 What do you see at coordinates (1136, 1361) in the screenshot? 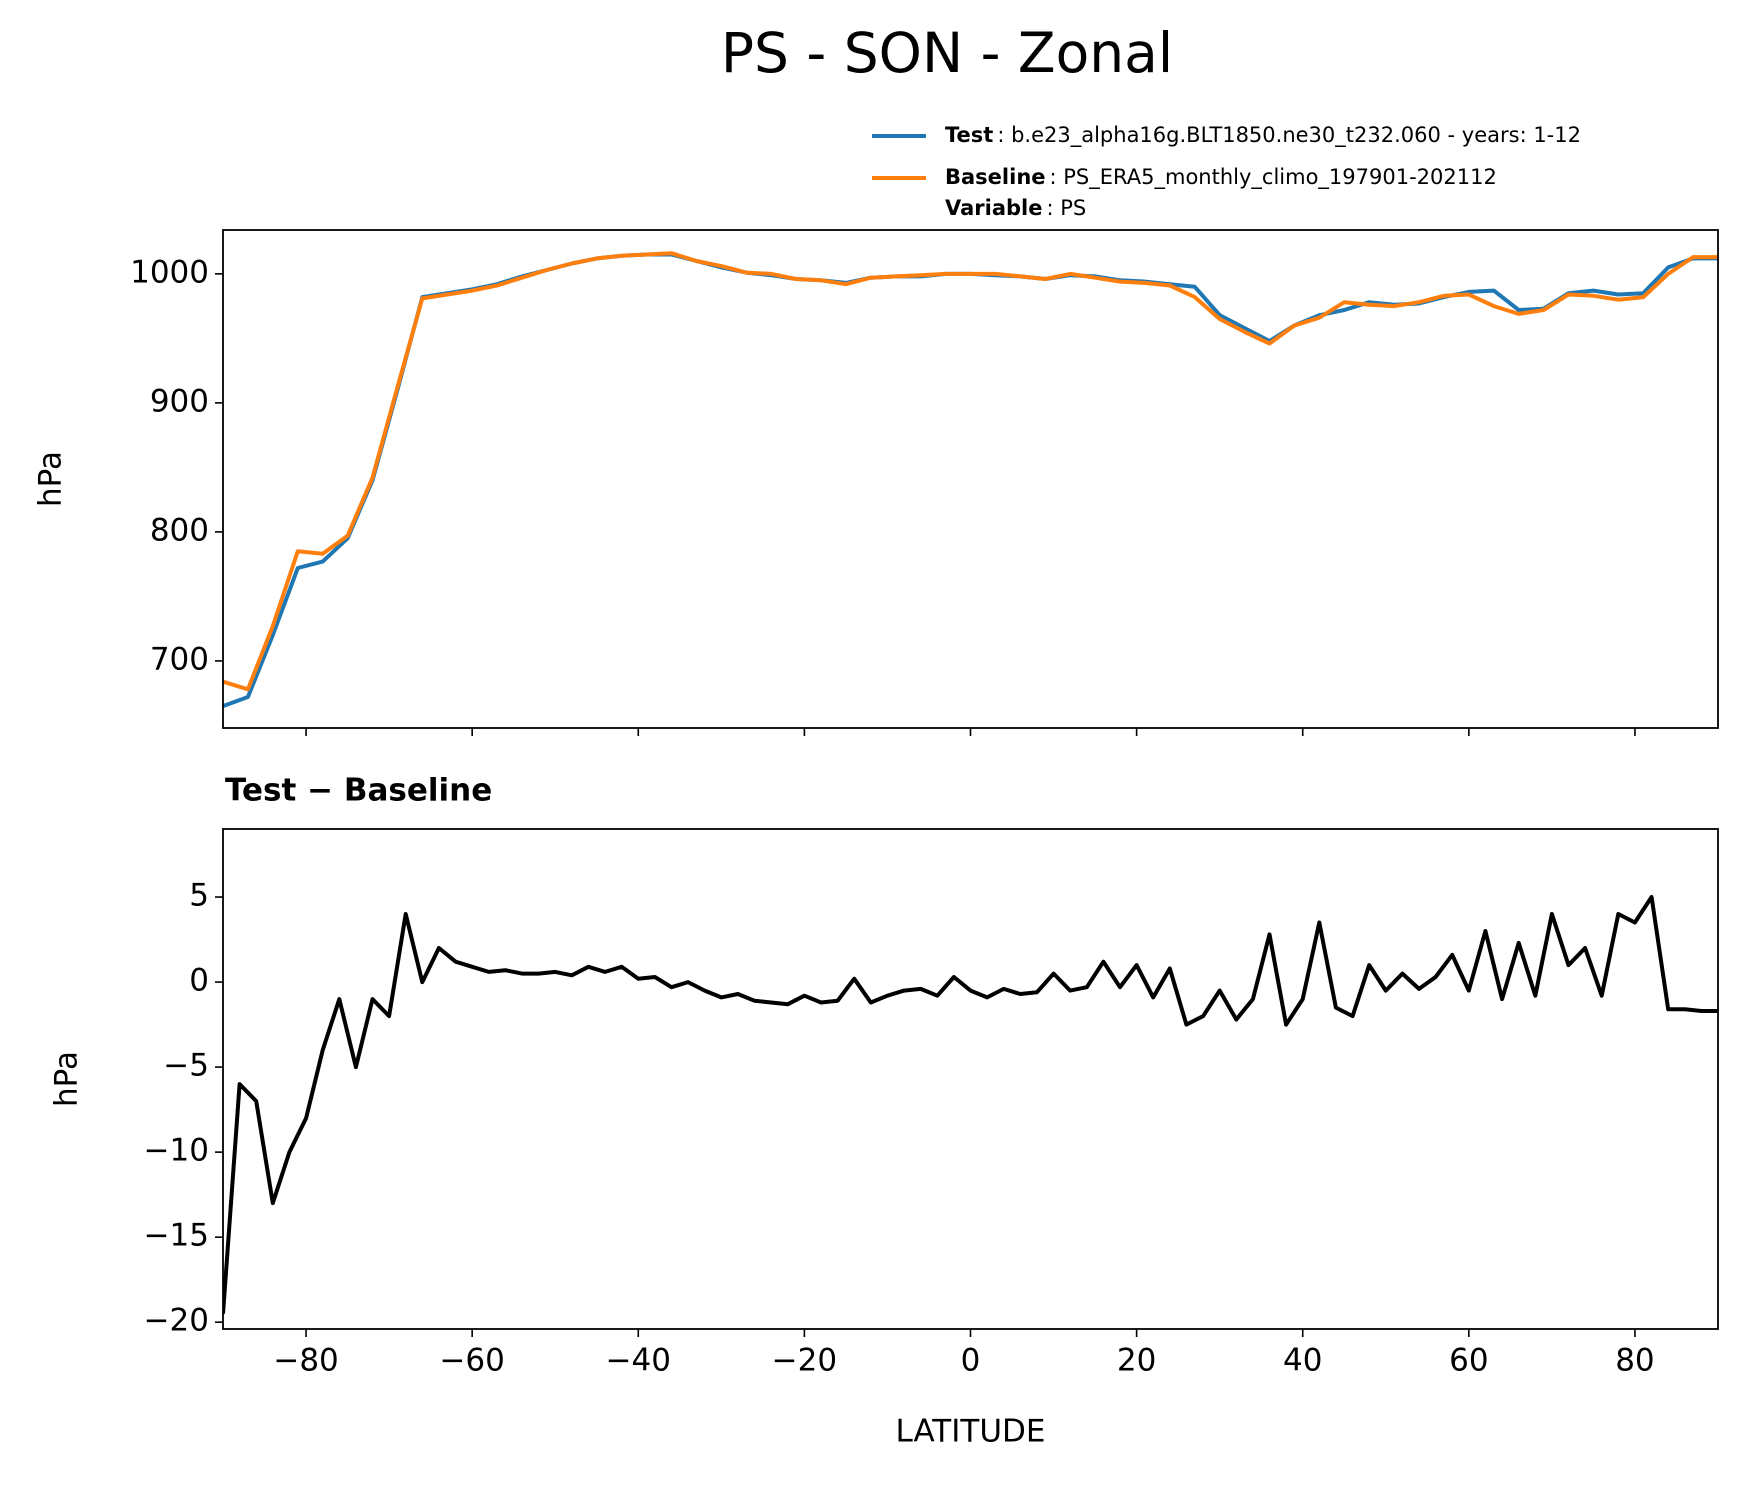
I see `x-tick-label: 20` at bounding box center [1136, 1361].